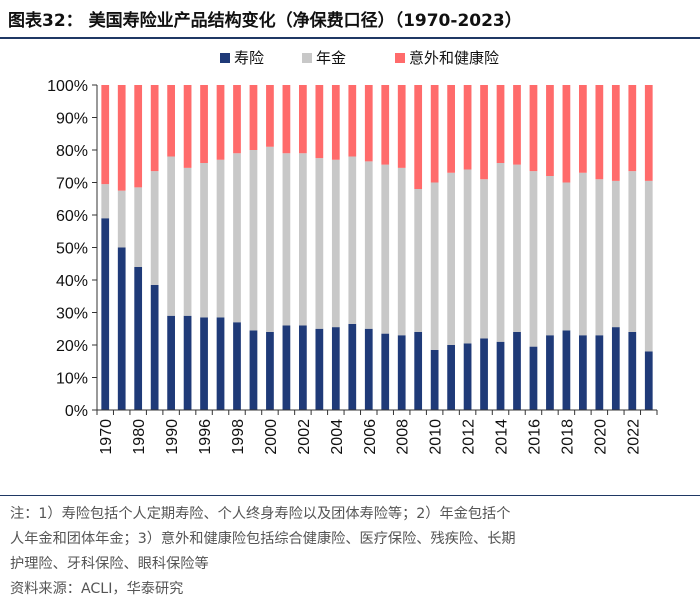  Describe the element at coordinates (350, 495) in the screenshot. I see `notes-divider` at that location.